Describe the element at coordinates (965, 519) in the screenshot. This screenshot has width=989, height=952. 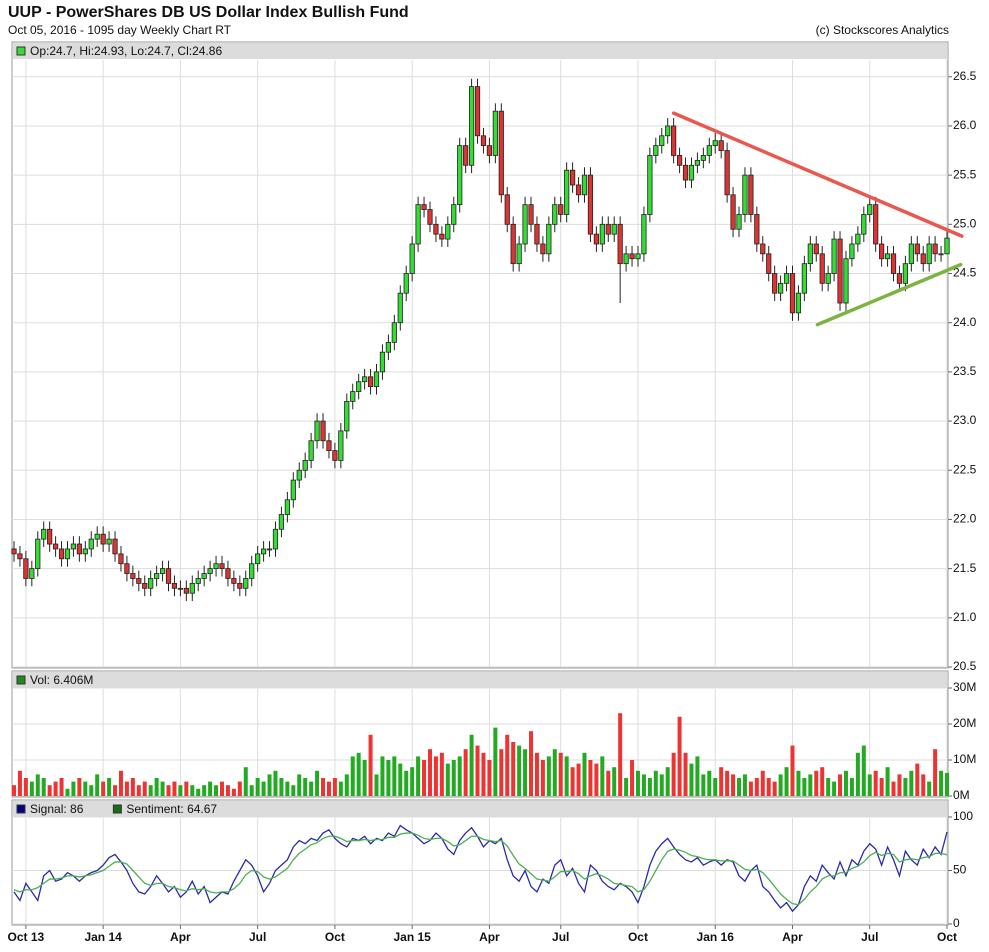
I see `y-tick-label: 22.0` at that location.